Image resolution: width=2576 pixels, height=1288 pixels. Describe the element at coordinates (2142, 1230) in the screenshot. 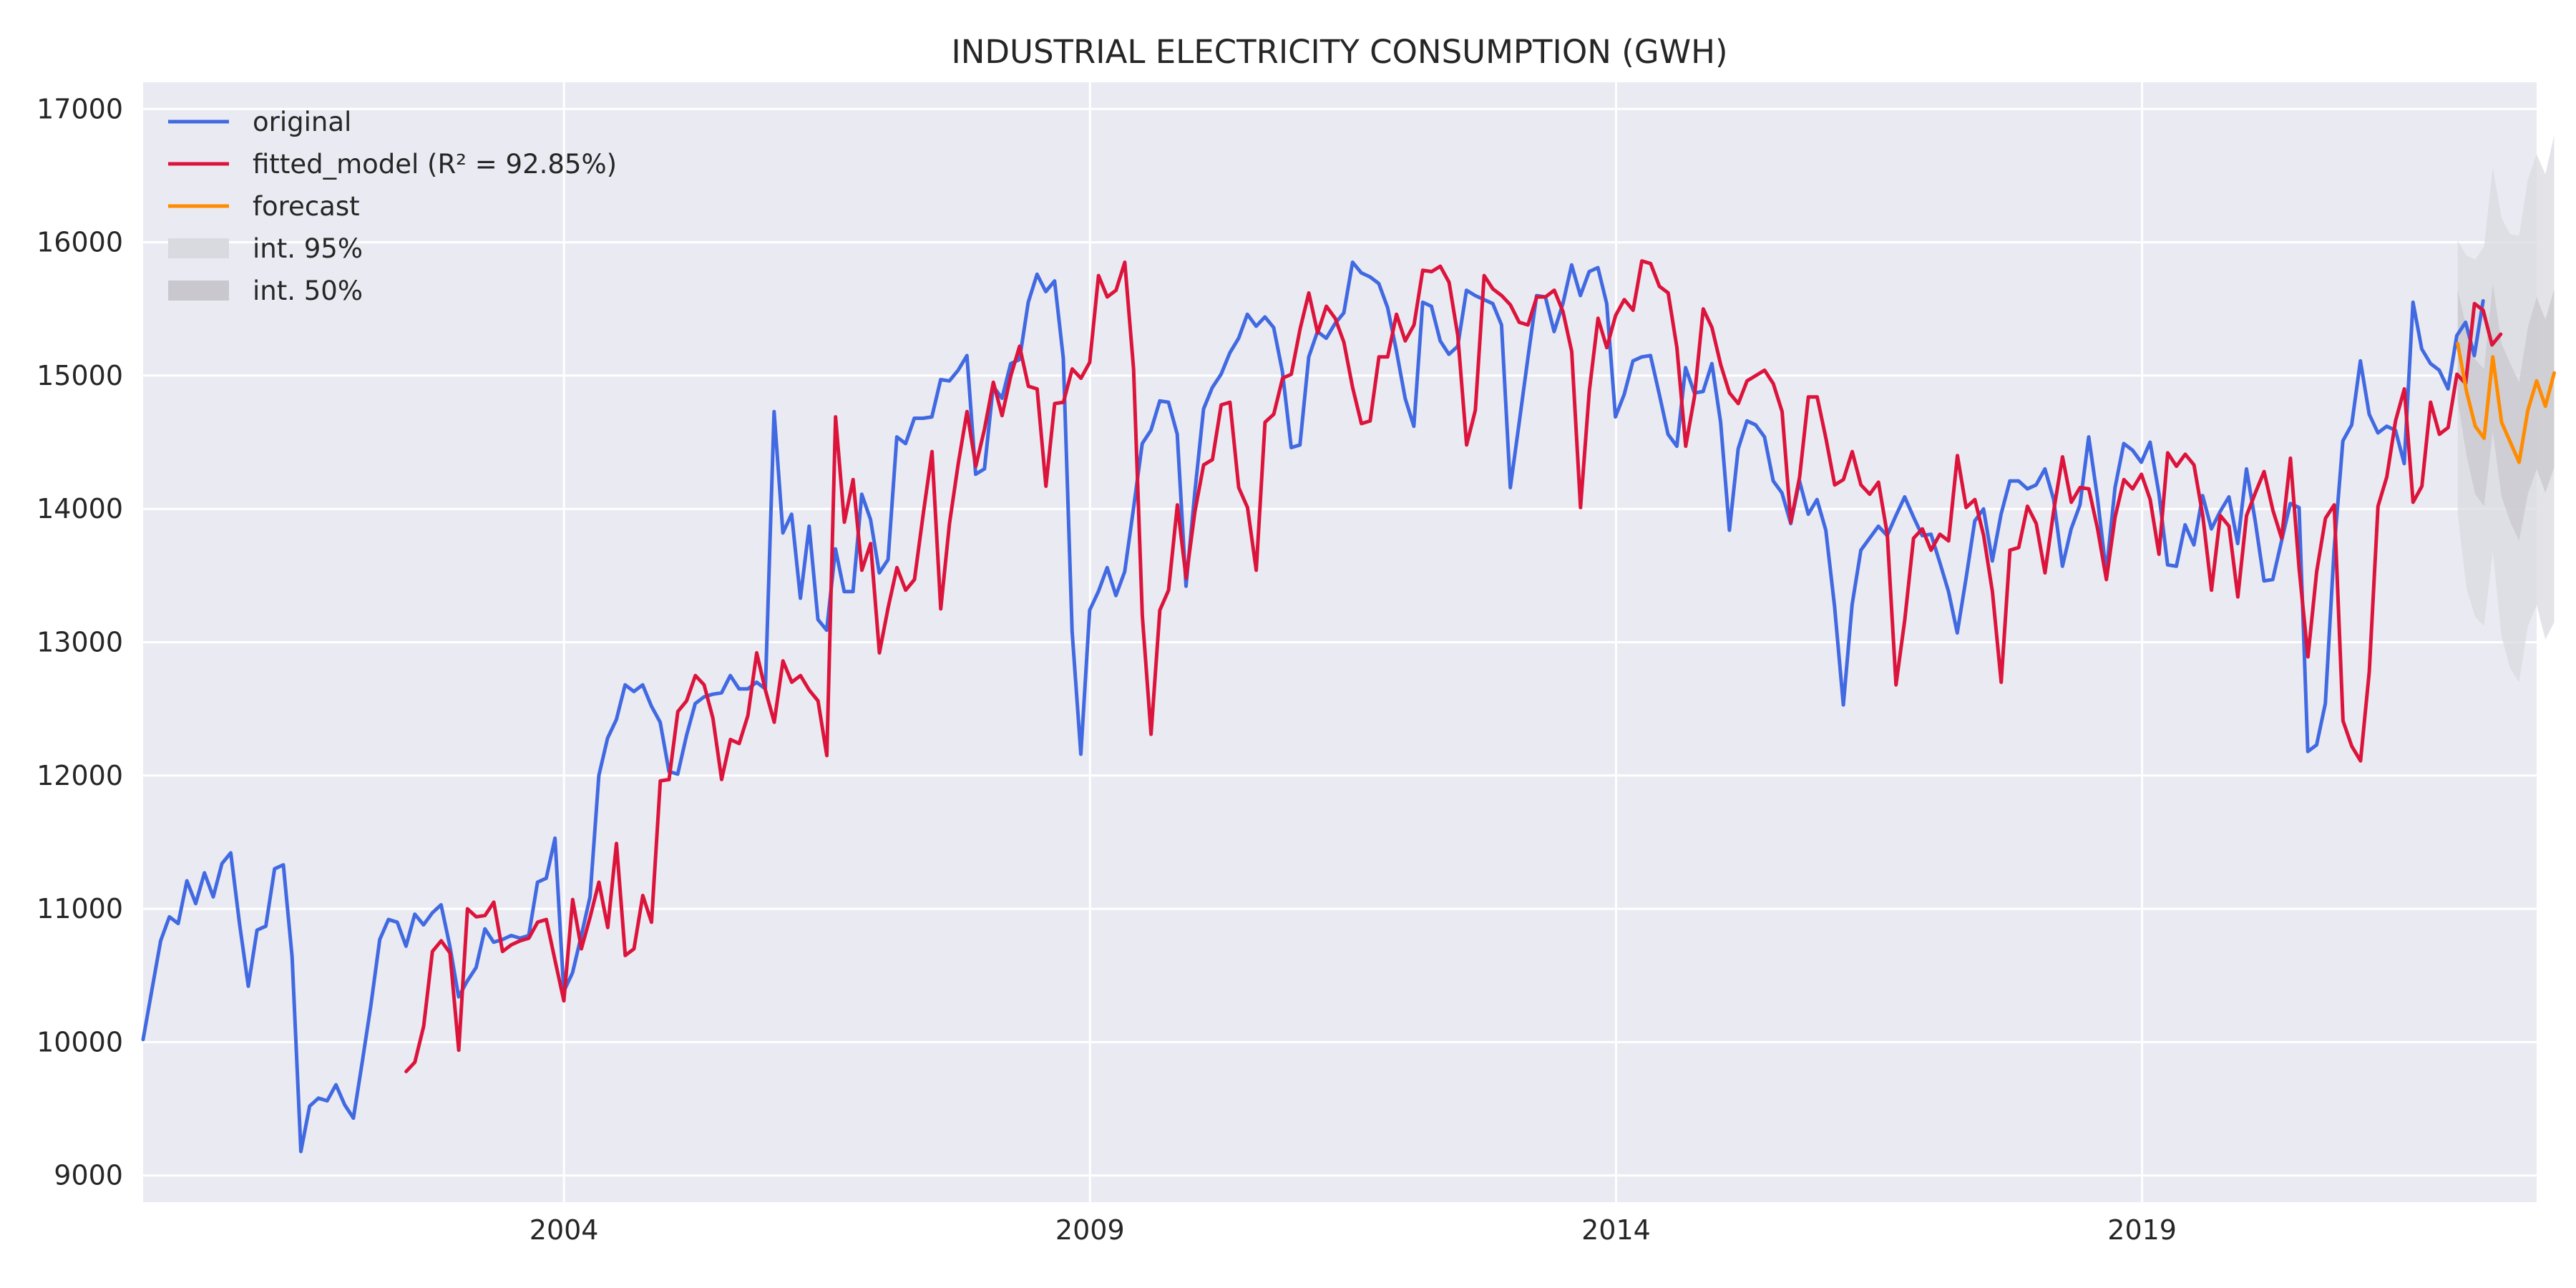

I see `x-tick-label: 2019` at that location.